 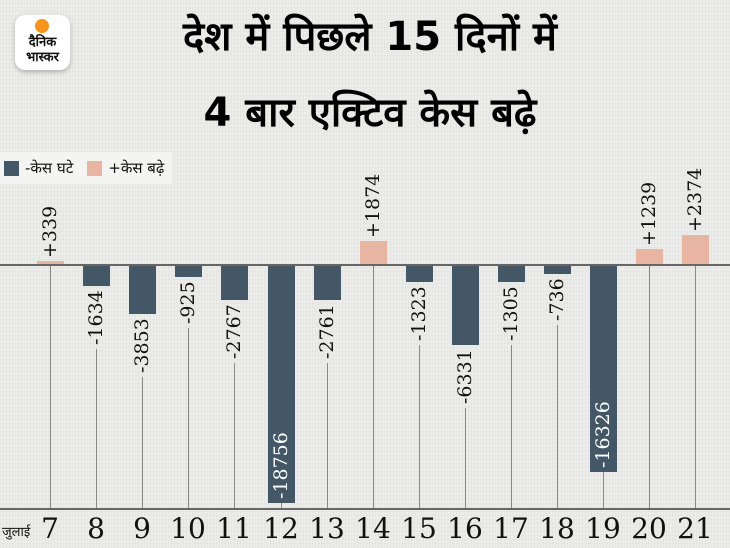 I want to click on x-tick-label: 7, so click(x=50, y=528).